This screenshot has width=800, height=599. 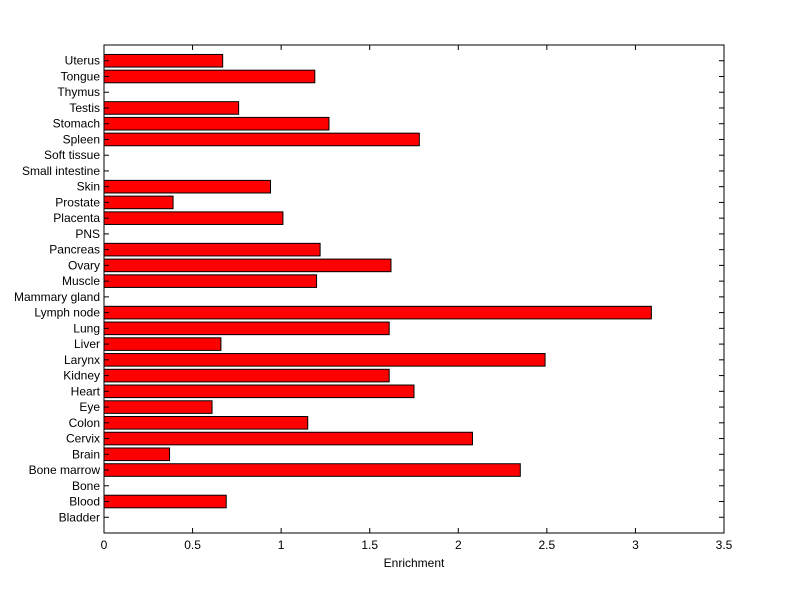 I want to click on bar-eye, so click(x=158, y=407).